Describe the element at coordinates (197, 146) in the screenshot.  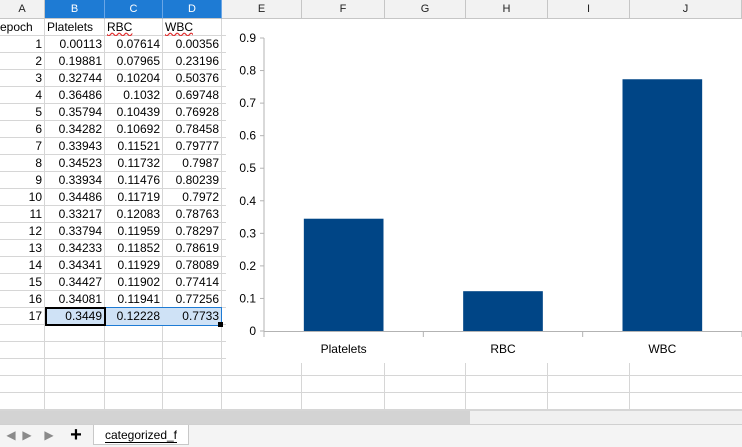
I see `table-cell: 0.79777` at that location.